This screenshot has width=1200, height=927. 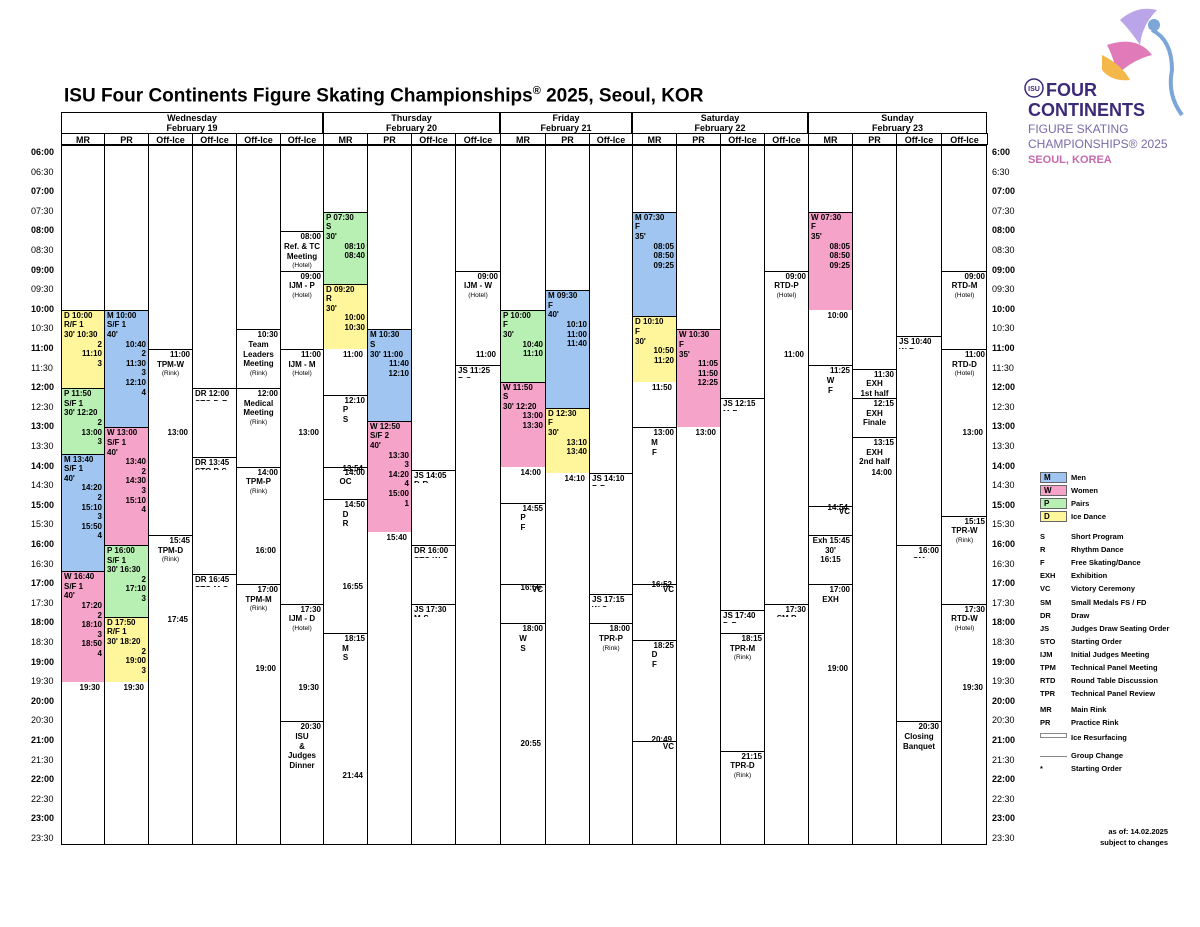 What do you see at coordinates (567, 349) in the screenshot?
I see `schedule-event: M 09:30 F 40' 10:10 11:00 11:40` at bounding box center [567, 349].